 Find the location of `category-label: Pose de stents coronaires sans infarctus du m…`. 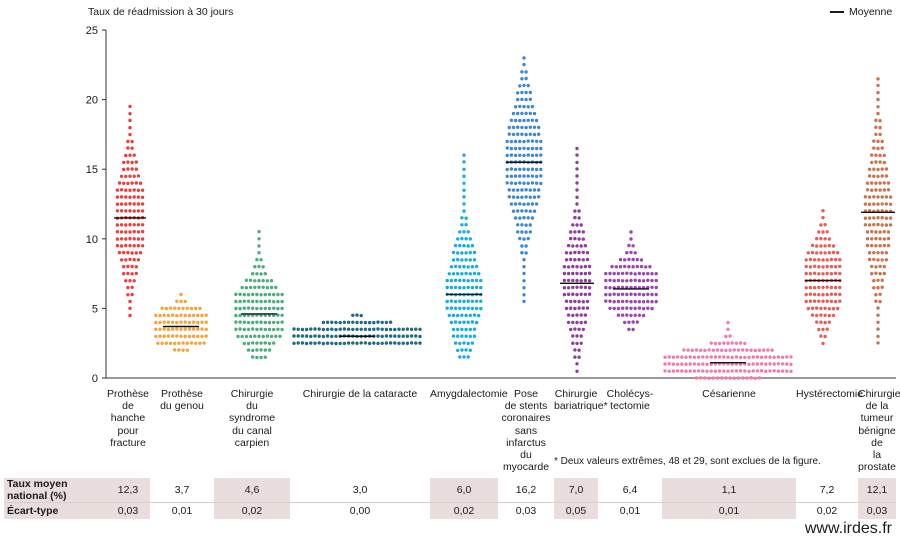

category-label: Pose de stents coronaires sans infarctus du m… is located at coordinates (526, 430).